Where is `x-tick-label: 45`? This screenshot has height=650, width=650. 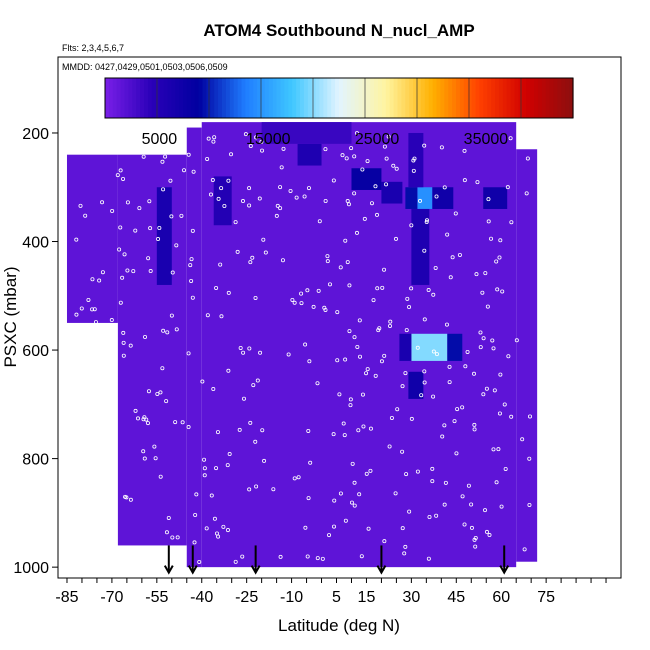 x-tick-label: 45 is located at coordinates (456, 597).